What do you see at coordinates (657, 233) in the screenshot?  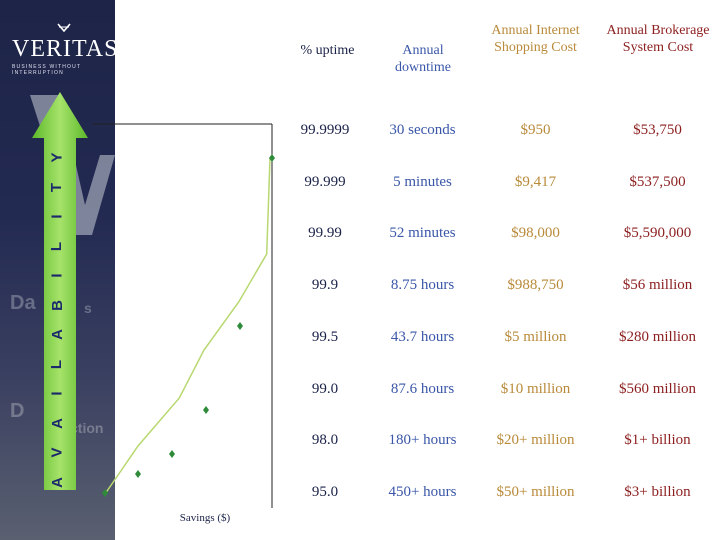 I see `cell-brokerage-cost: $5,590,000` at bounding box center [657, 233].